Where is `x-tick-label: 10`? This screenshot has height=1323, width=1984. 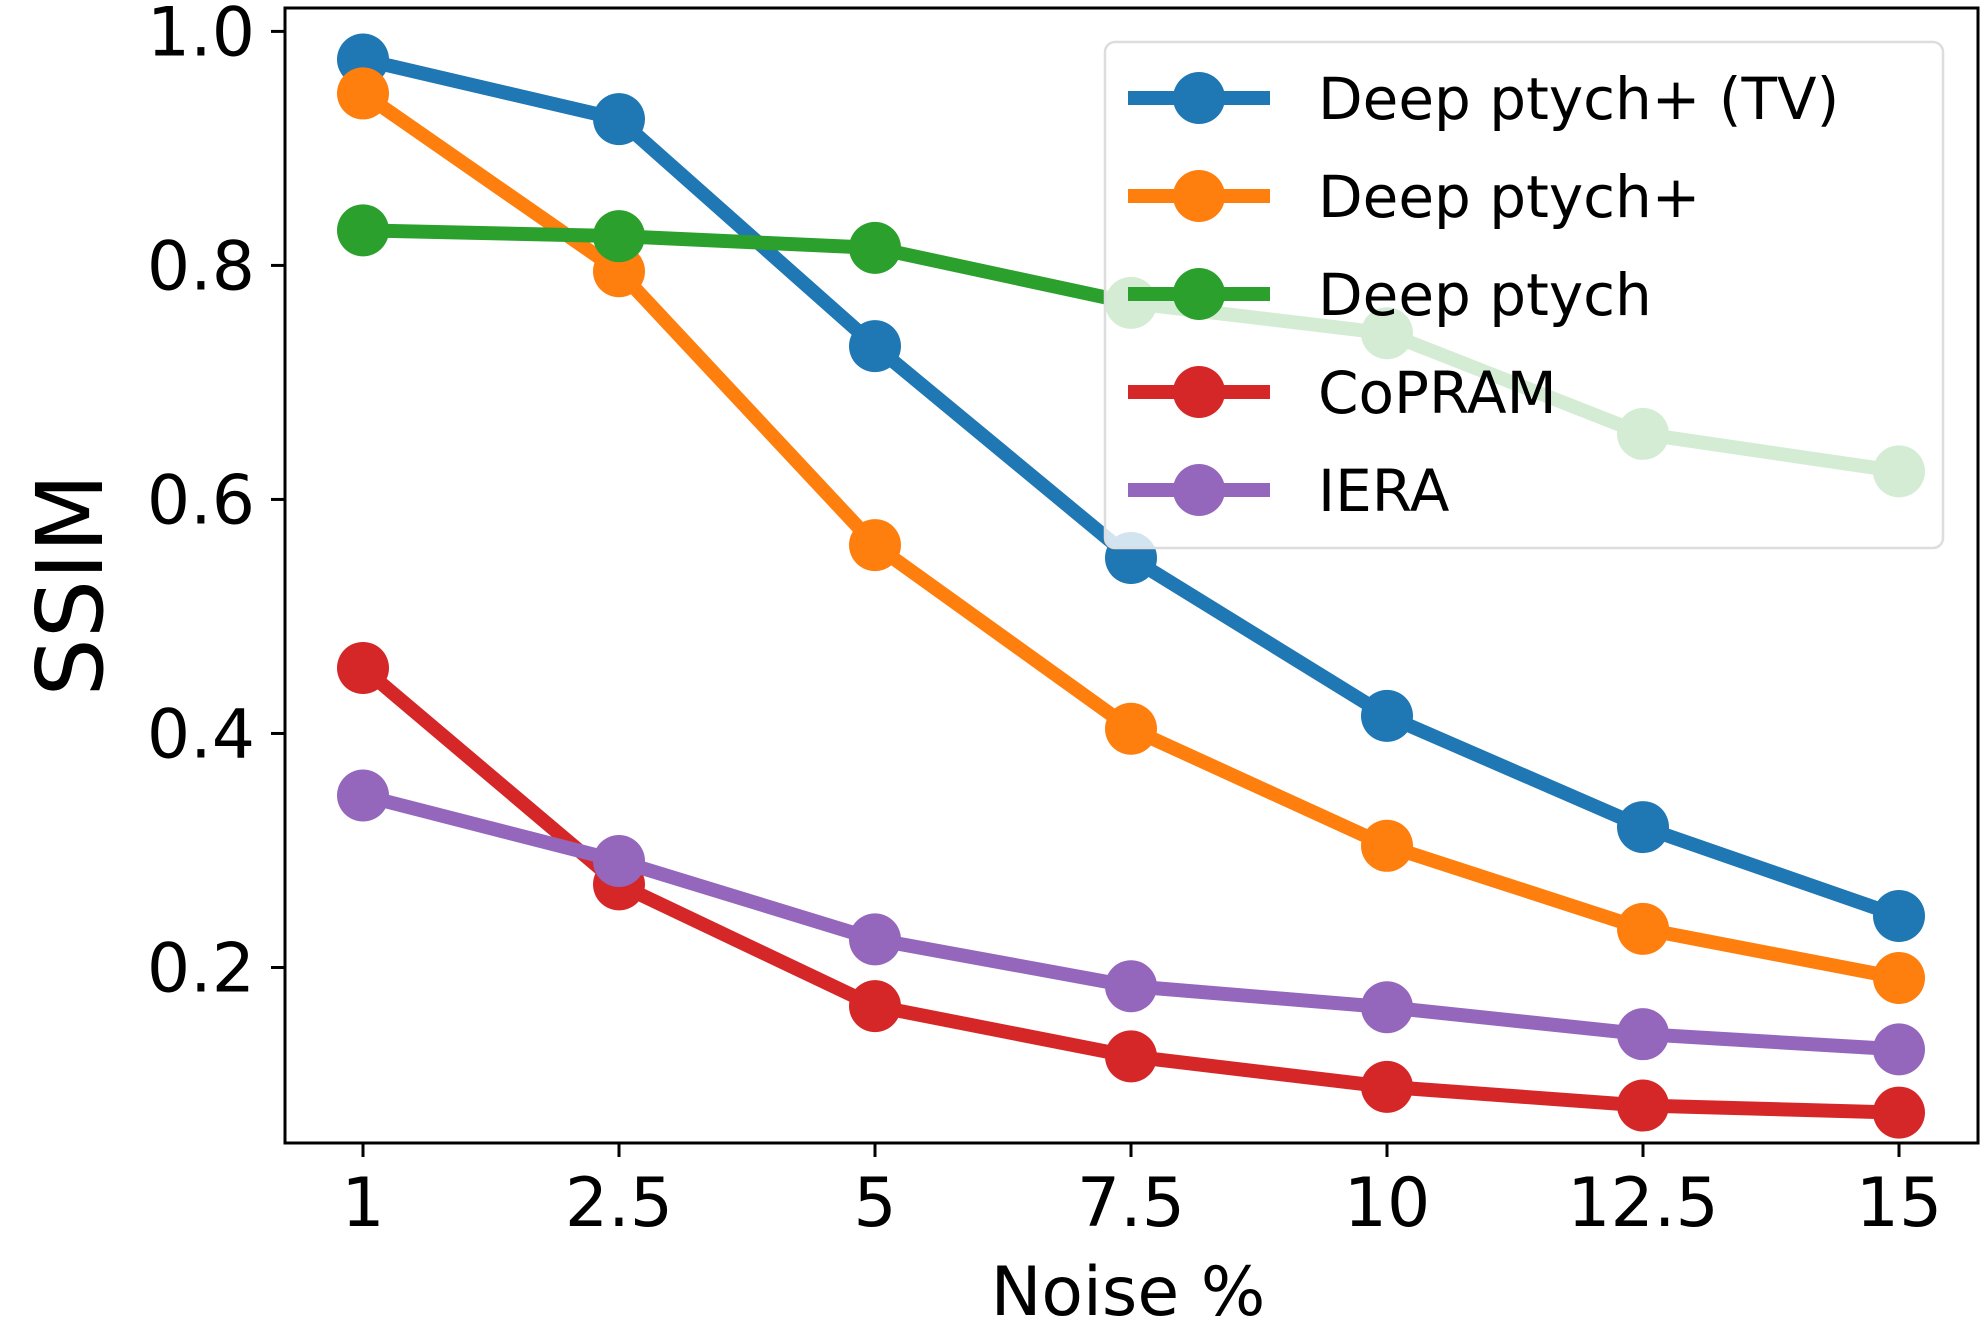 x-tick-label: 10 is located at coordinates (1387, 1203).